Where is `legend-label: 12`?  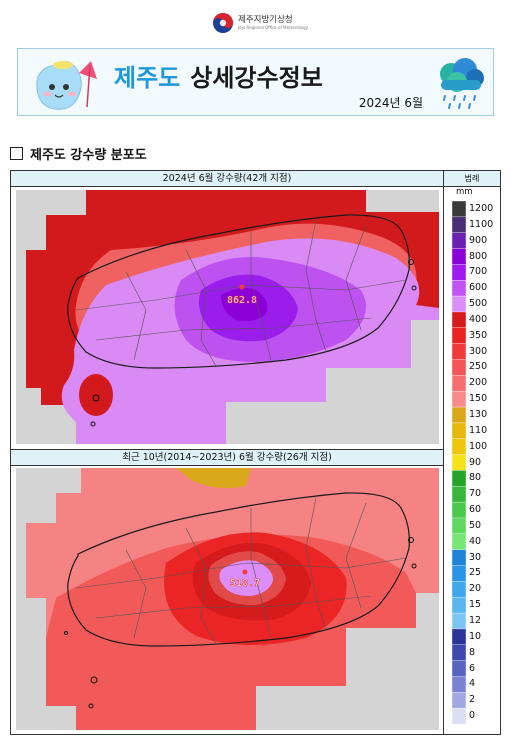
legend-label: 12 is located at coordinates (475, 620).